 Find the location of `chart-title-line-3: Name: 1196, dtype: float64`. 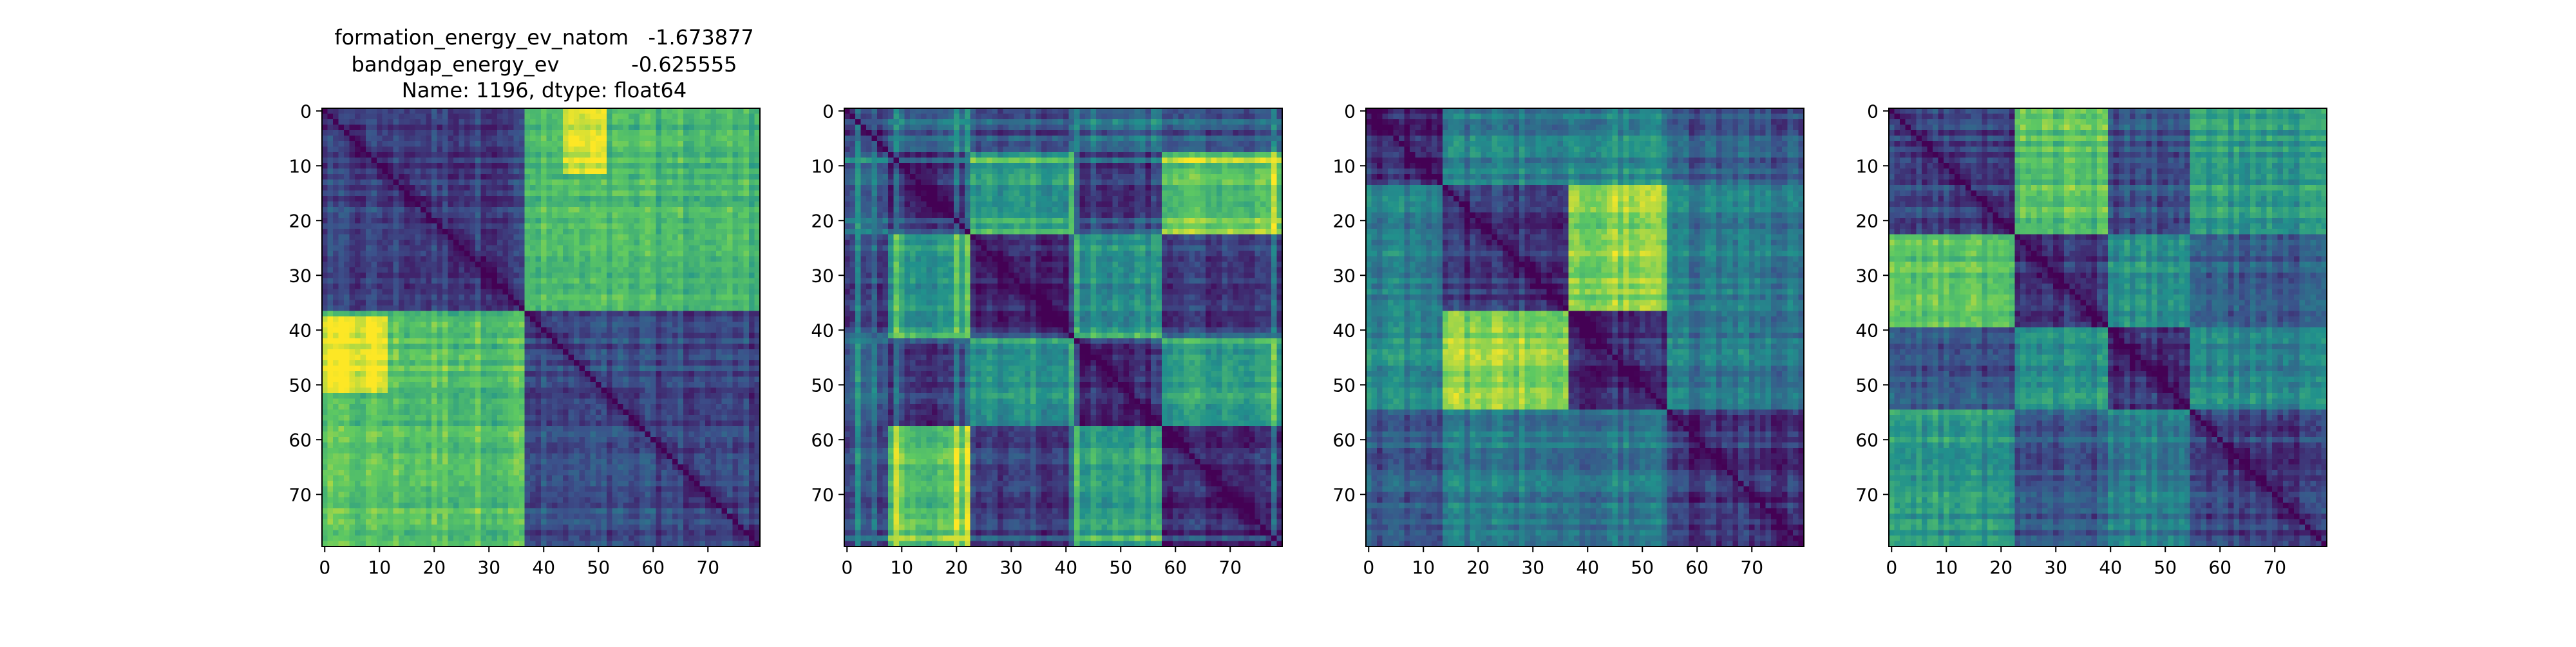

chart-title-line-3: Name: 1196, dtype: float64 is located at coordinates (544, 90).